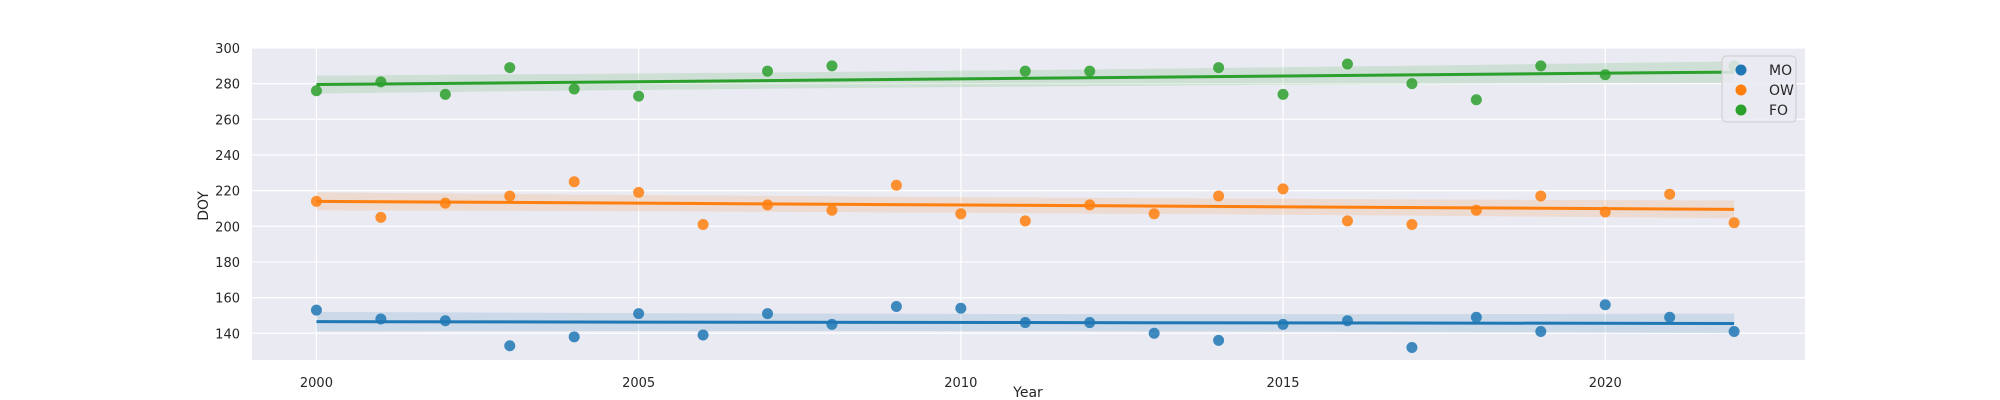 This screenshot has width=2000, height=400. What do you see at coordinates (1025, 78) in the screenshot?
I see `trend-line-fo` at bounding box center [1025, 78].